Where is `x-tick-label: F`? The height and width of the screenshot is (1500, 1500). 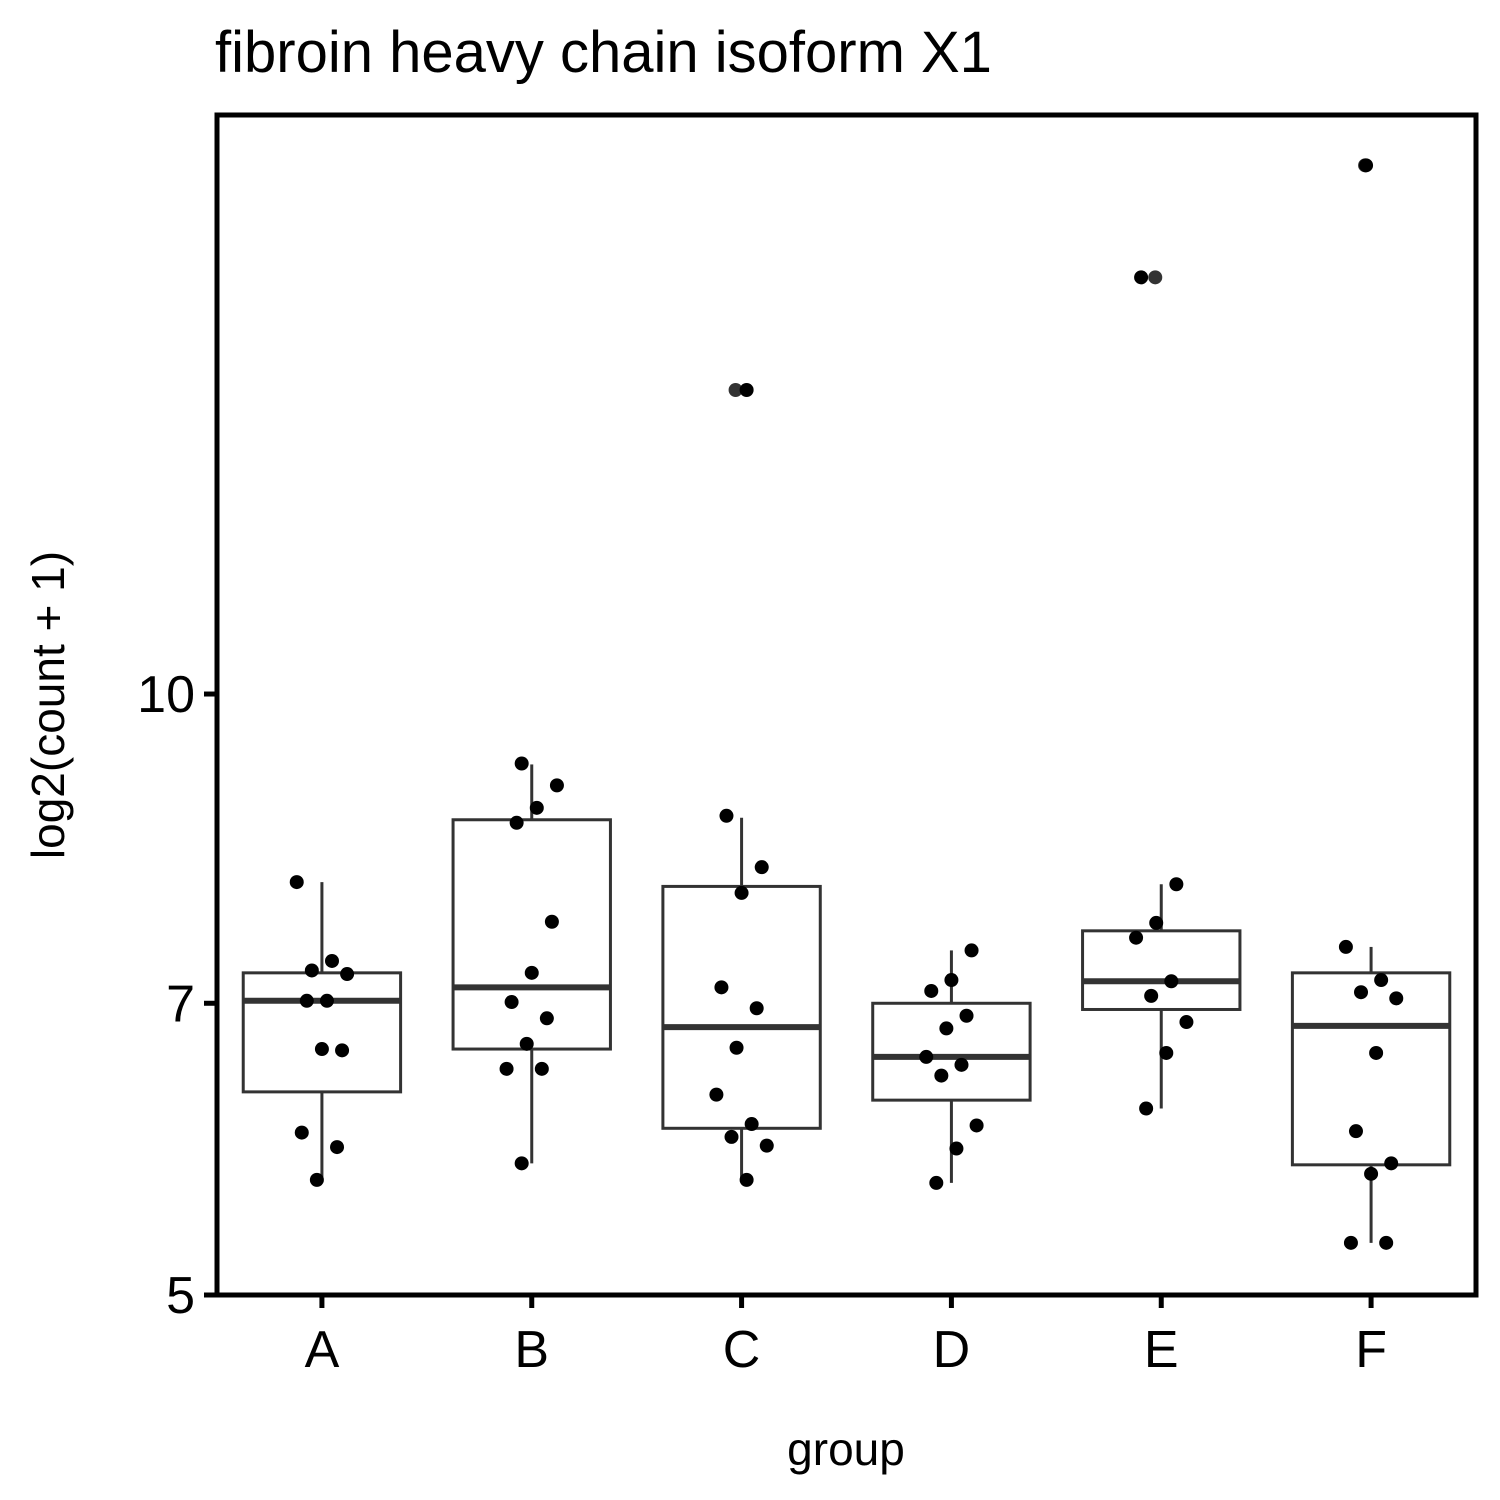 x-tick-label: F is located at coordinates (1371, 1350).